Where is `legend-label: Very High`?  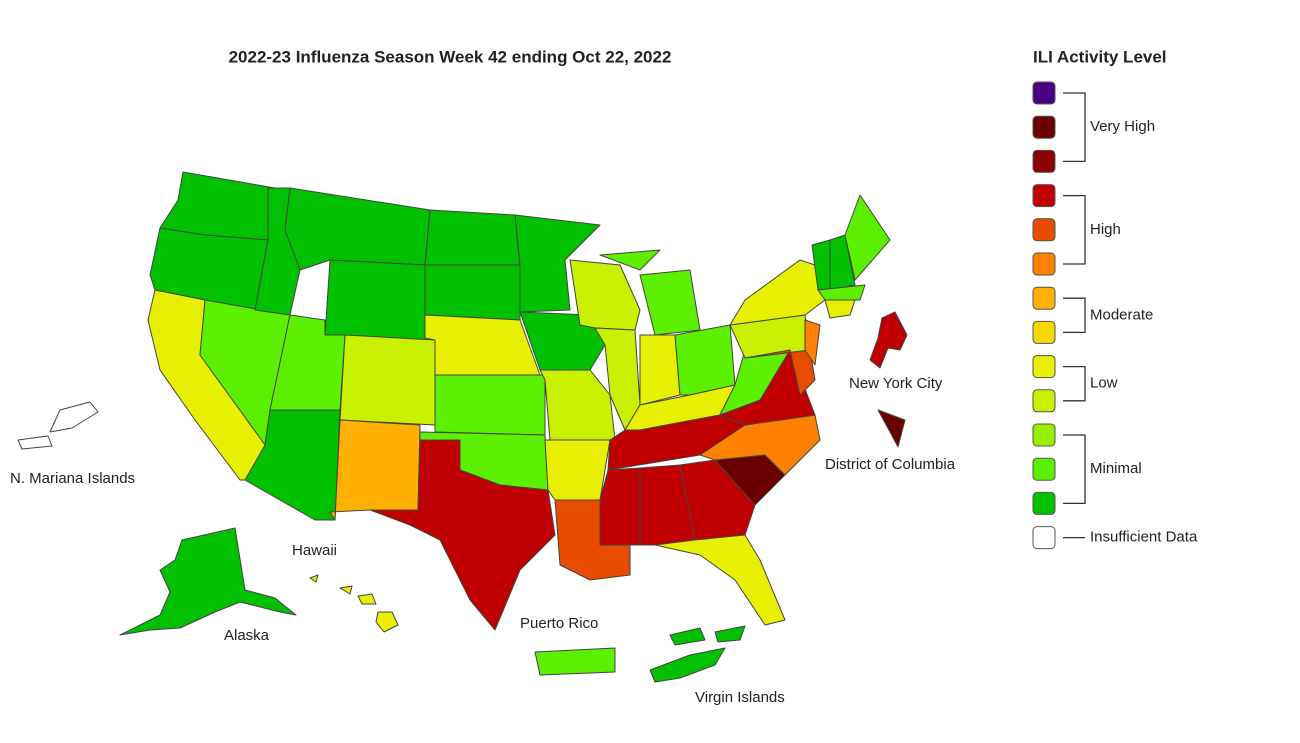 legend-label: Very High is located at coordinates (1122, 126).